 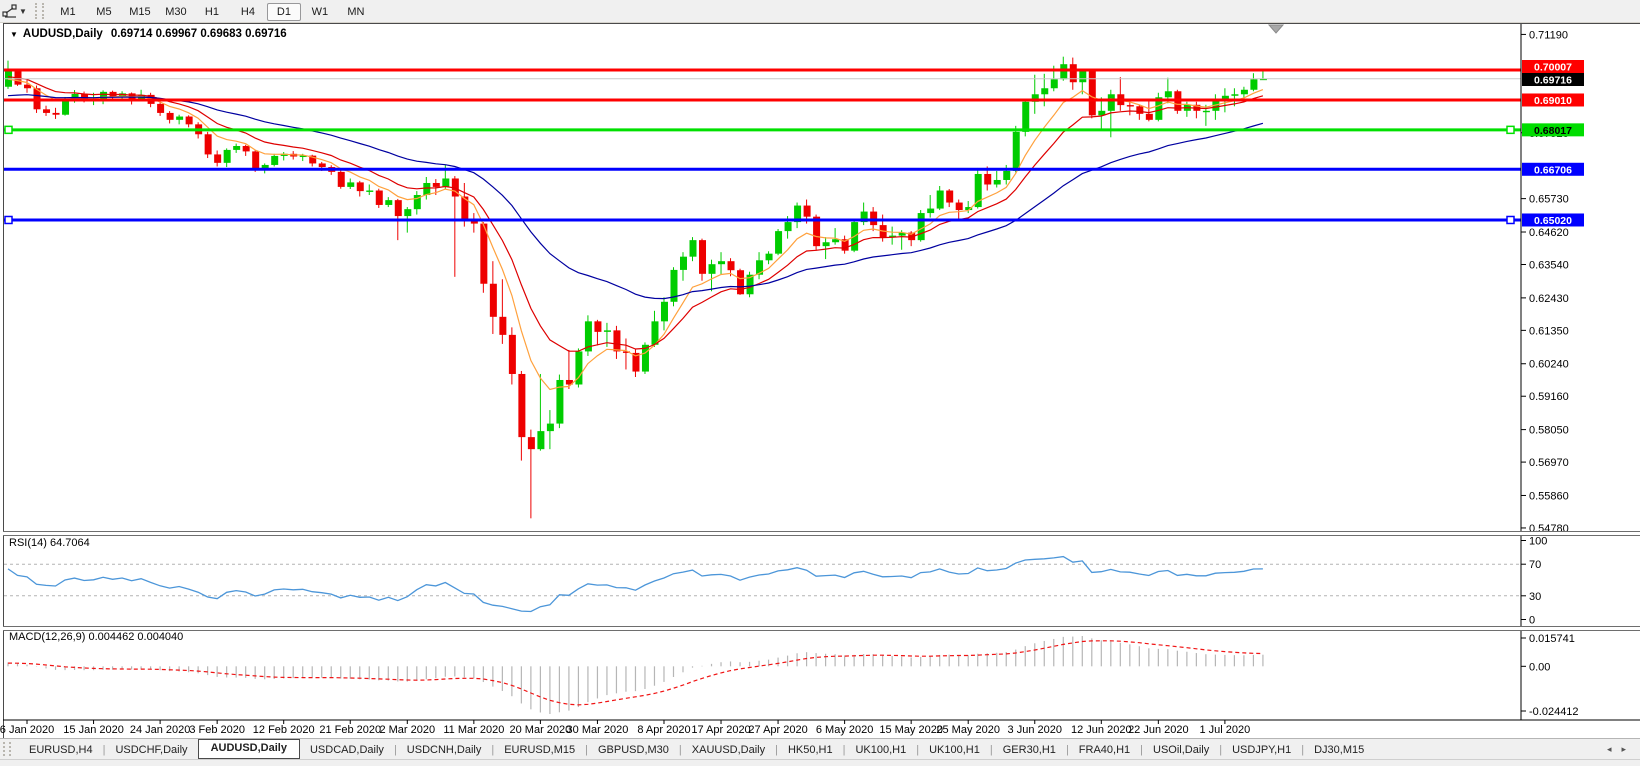 I want to click on timeframe-m1: M1, so click(x=68, y=11).